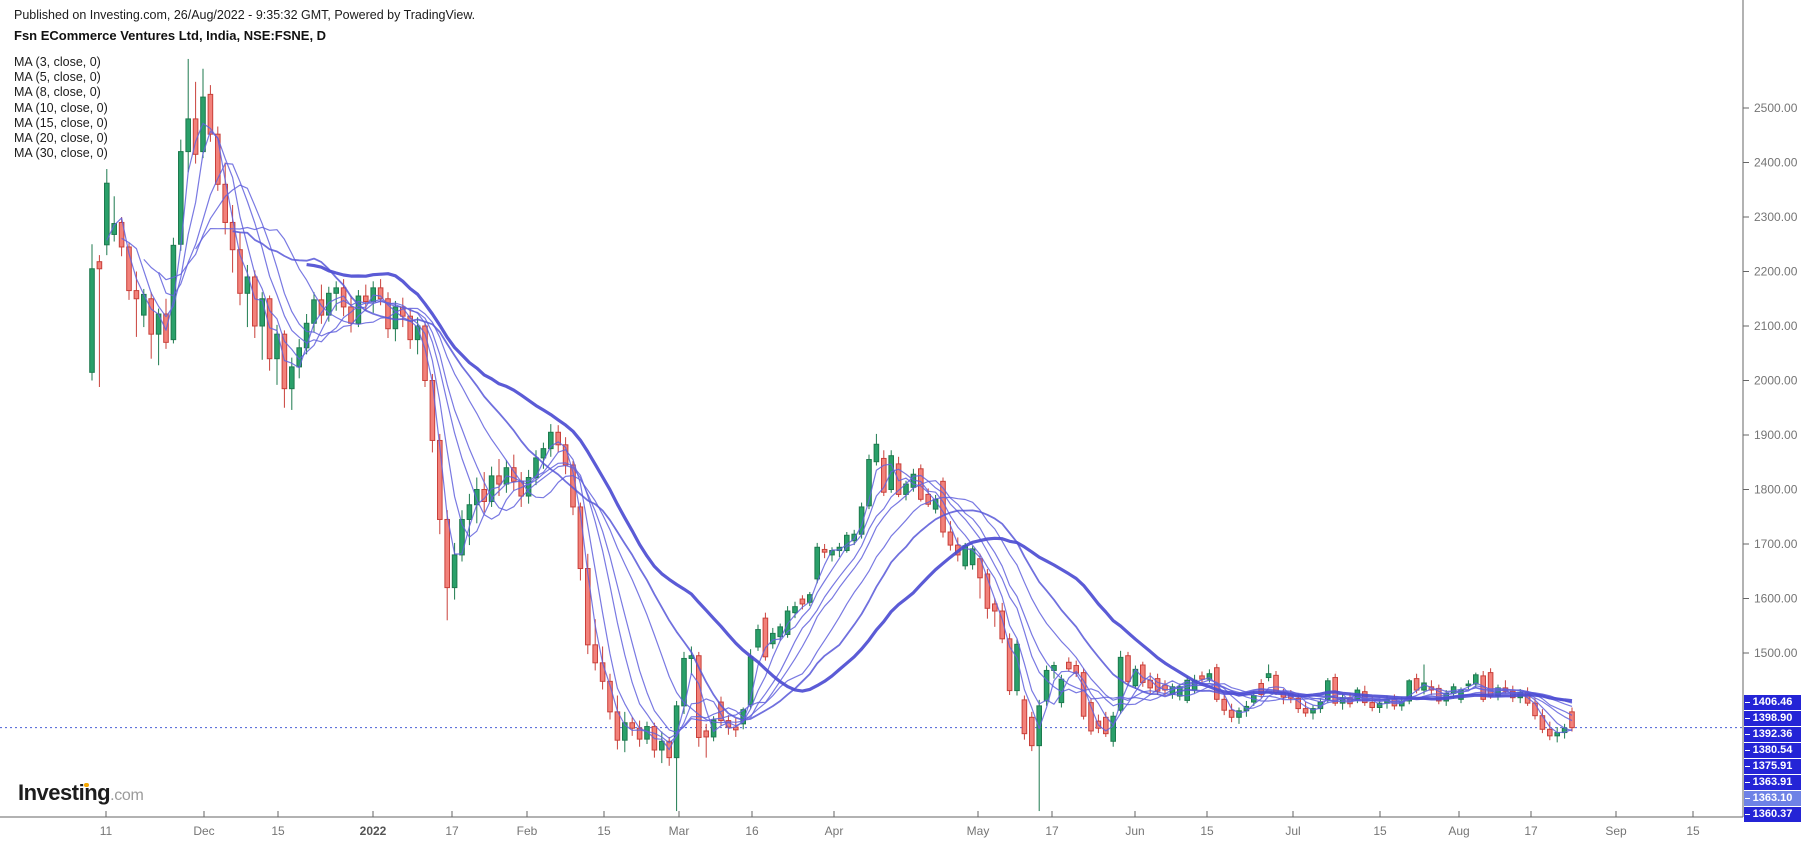  I want to click on ma-legend-item: MA (8, close, 0), so click(57, 92).